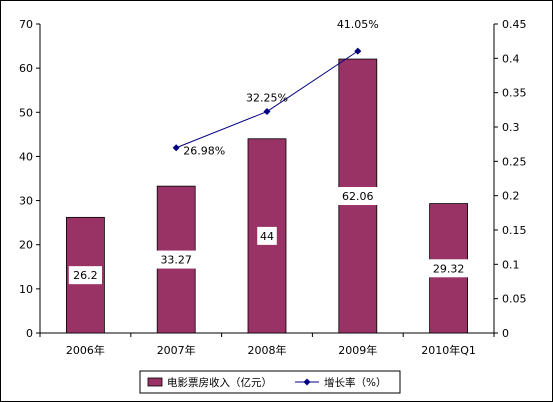  I want to click on right-tick-label: 0.35, so click(514, 93).